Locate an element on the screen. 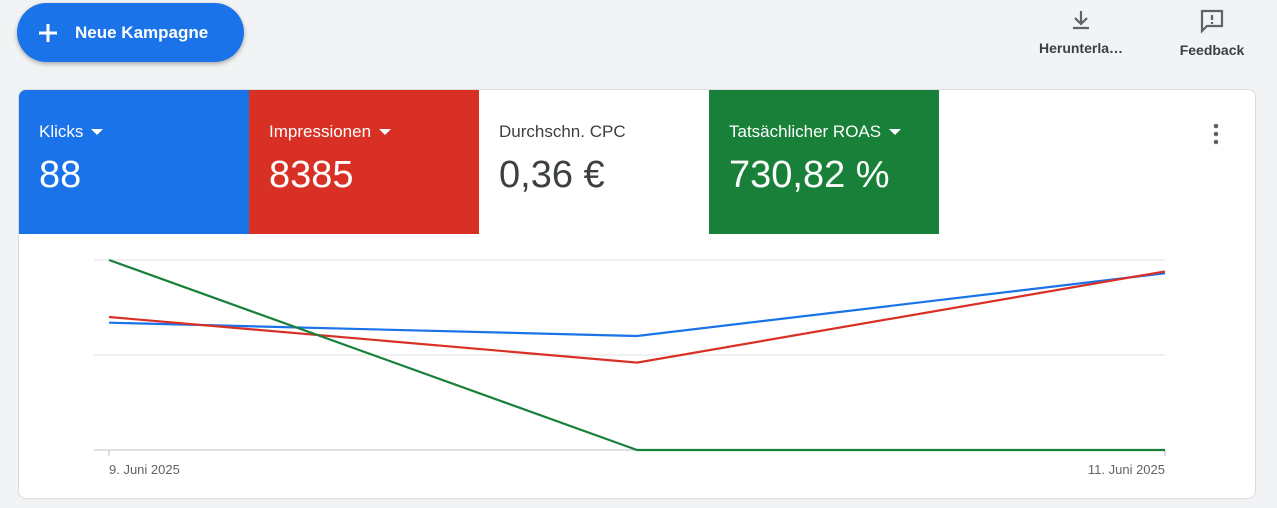 Image resolution: width=1277 pixels, height=508 pixels. series-line is located at coordinates (637, 305).